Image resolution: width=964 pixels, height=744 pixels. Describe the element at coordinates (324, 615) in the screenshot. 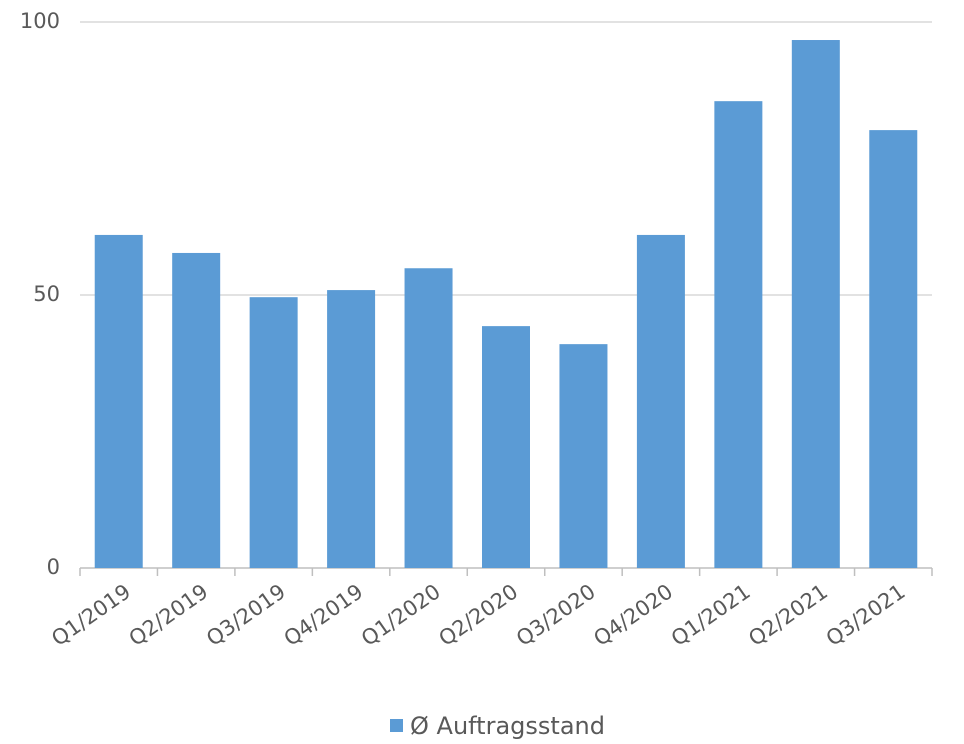

I see `x-tick-label: Q4/2019` at that location.